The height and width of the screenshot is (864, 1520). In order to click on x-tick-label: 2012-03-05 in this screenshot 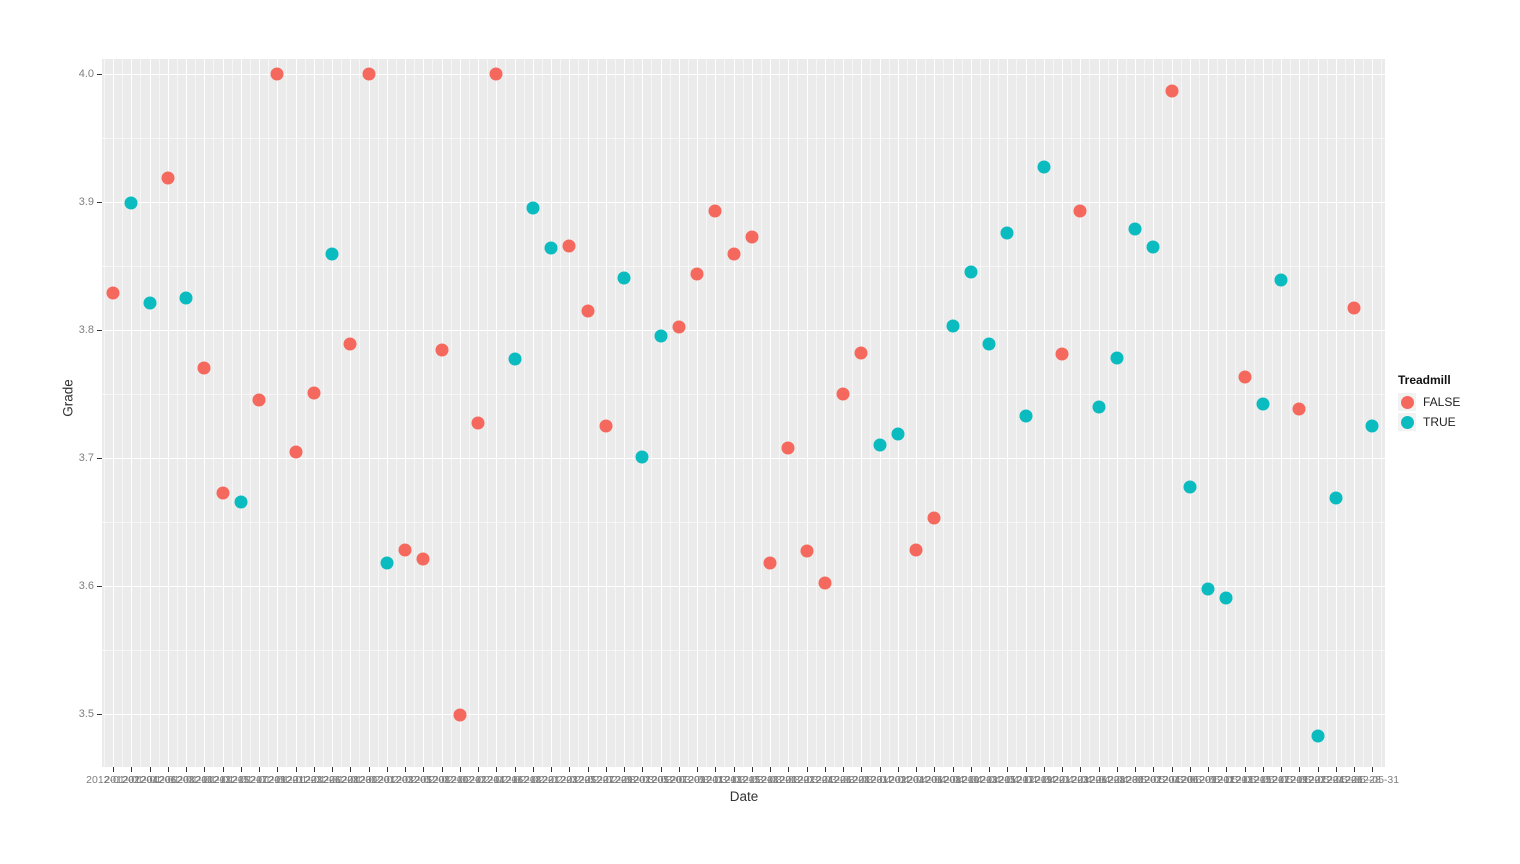, I will do `click(642, 780)`.